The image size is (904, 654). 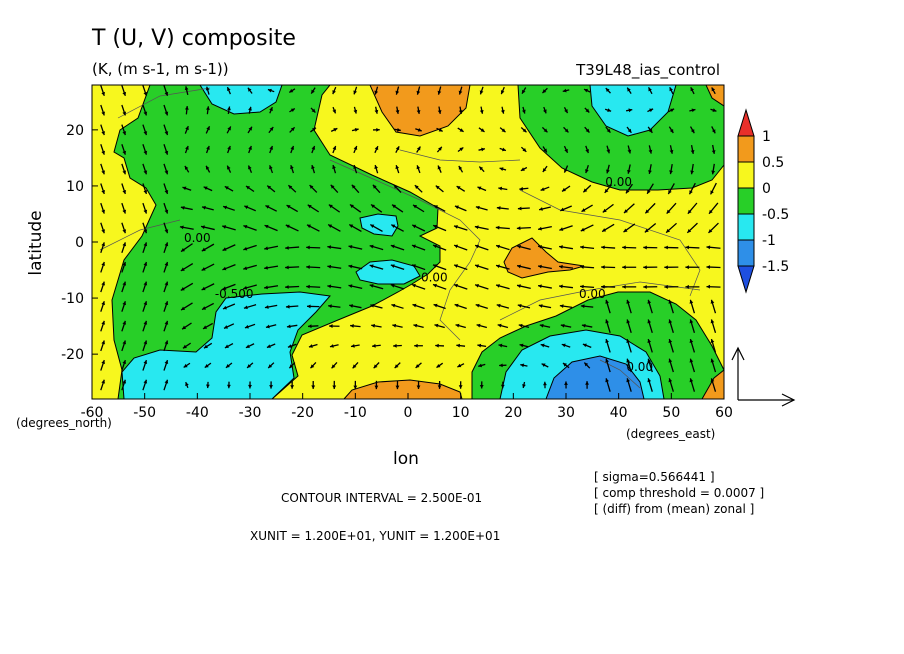 I want to click on cyan-region-north-west, so click(x=241, y=100).